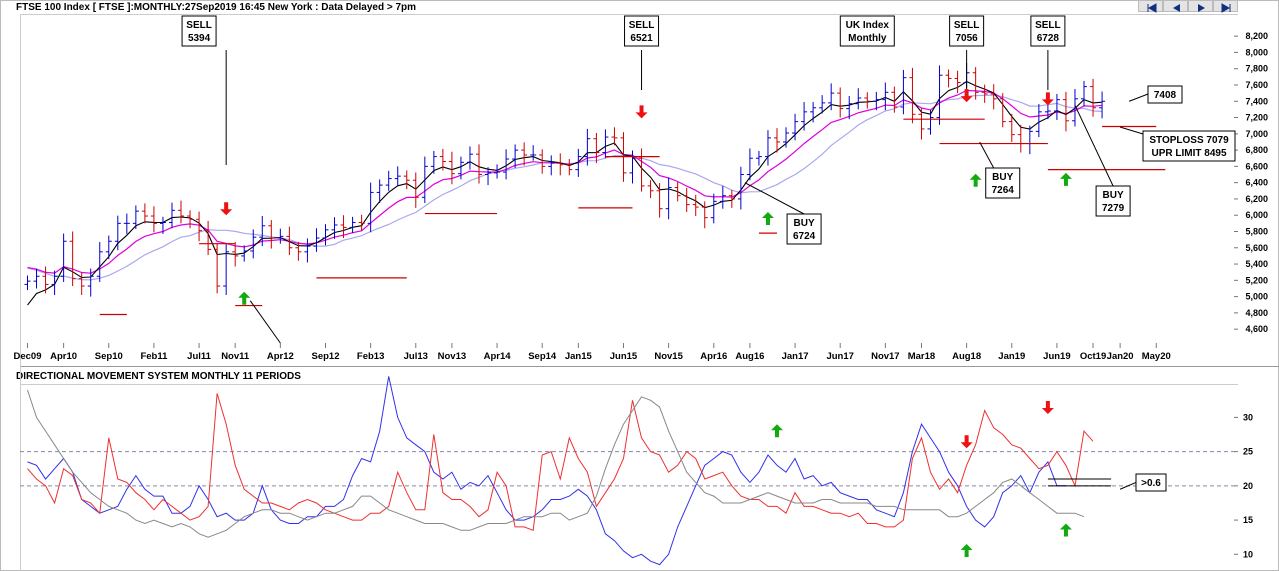  What do you see at coordinates (966, 38) in the screenshot?
I see `label-box-text: 7056` at bounding box center [966, 38].